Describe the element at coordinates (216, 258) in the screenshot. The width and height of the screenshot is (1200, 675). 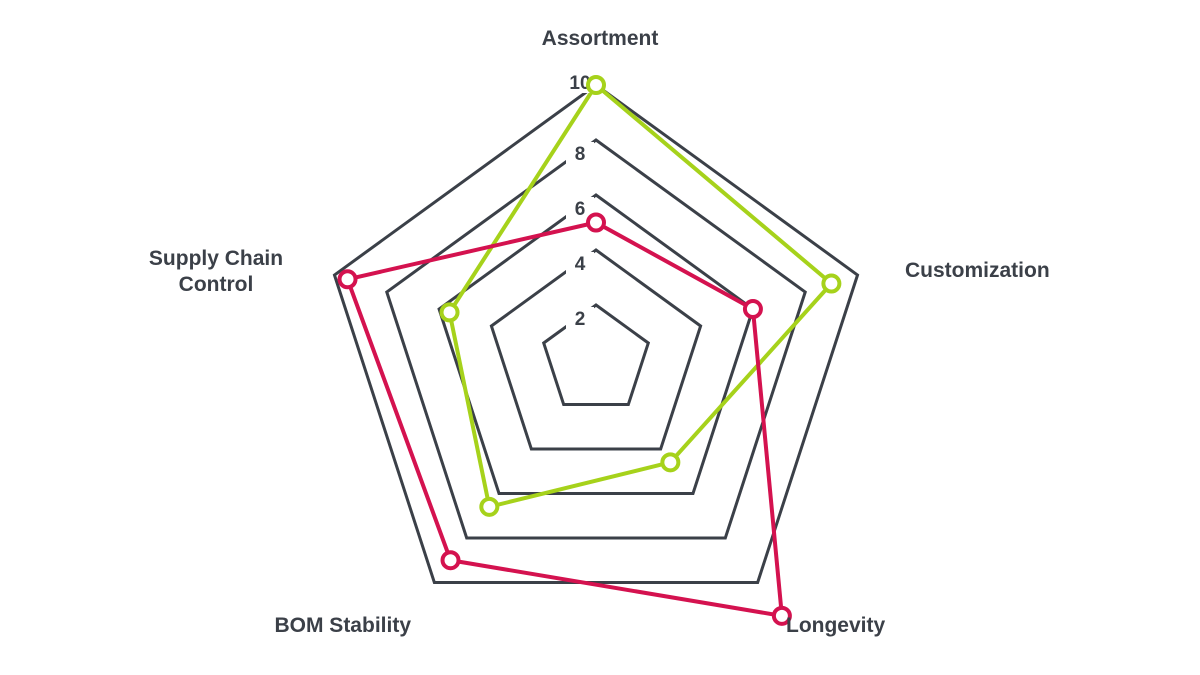
I see `axis-label-supply-chain-line-1: Supply Chain` at that location.